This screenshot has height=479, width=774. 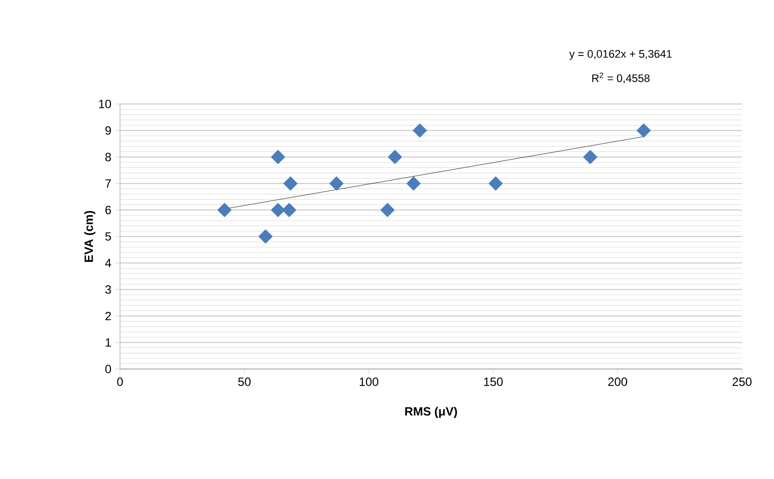 I want to click on x-tick-label: 150, so click(x=493, y=382).